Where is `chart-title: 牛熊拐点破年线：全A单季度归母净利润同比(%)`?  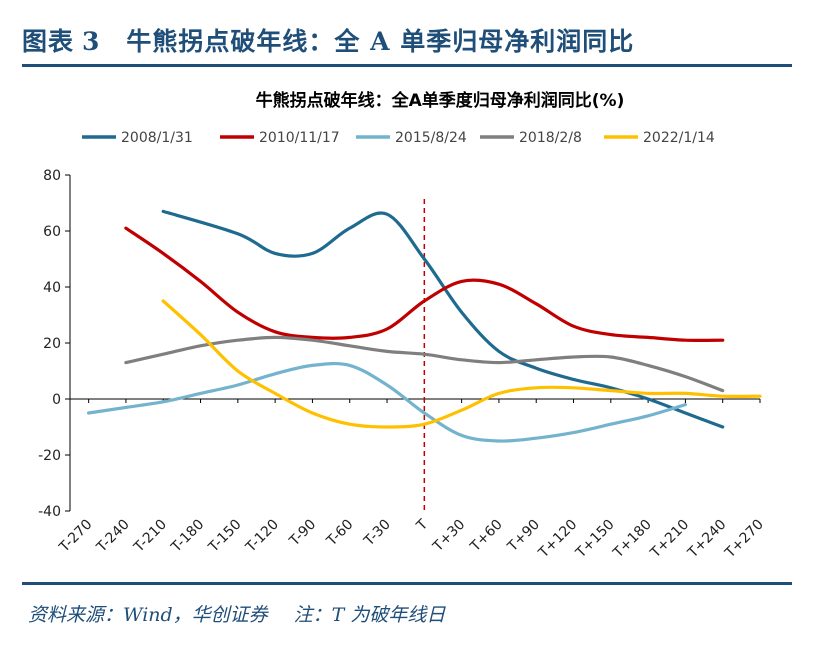
chart-title: 牛熊拐点破年线：全A单季度归母净利润同比(%) is located at coordinates (440, 100).